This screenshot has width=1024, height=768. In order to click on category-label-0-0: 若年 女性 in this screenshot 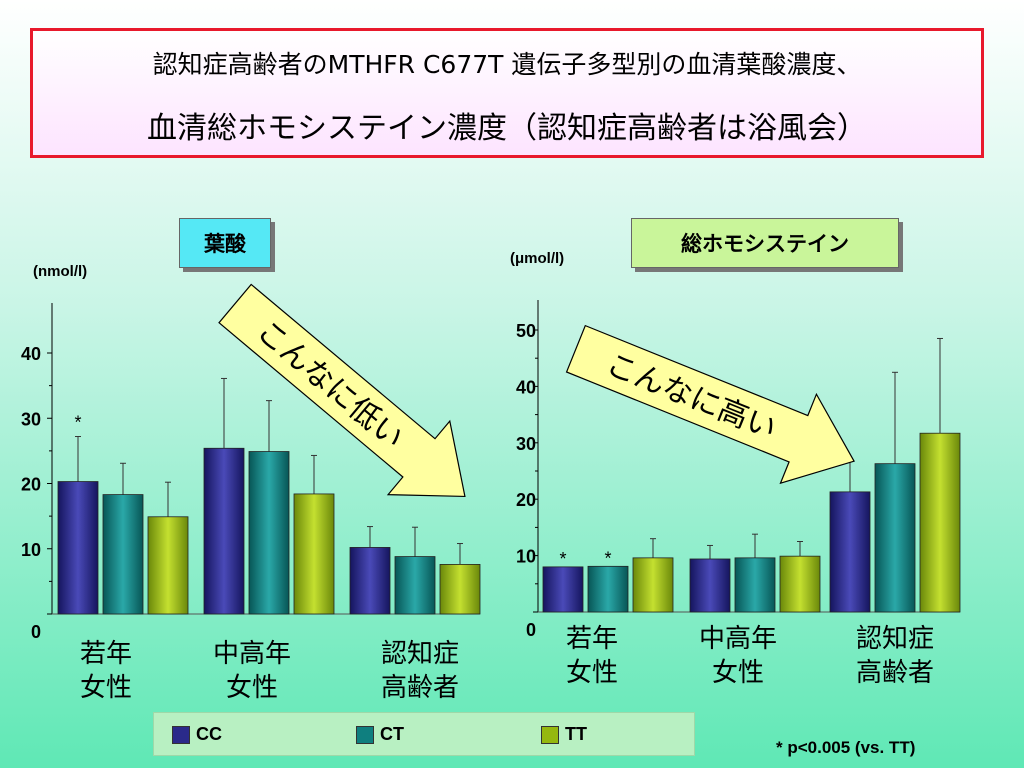, I will do `click(105, 671)`.